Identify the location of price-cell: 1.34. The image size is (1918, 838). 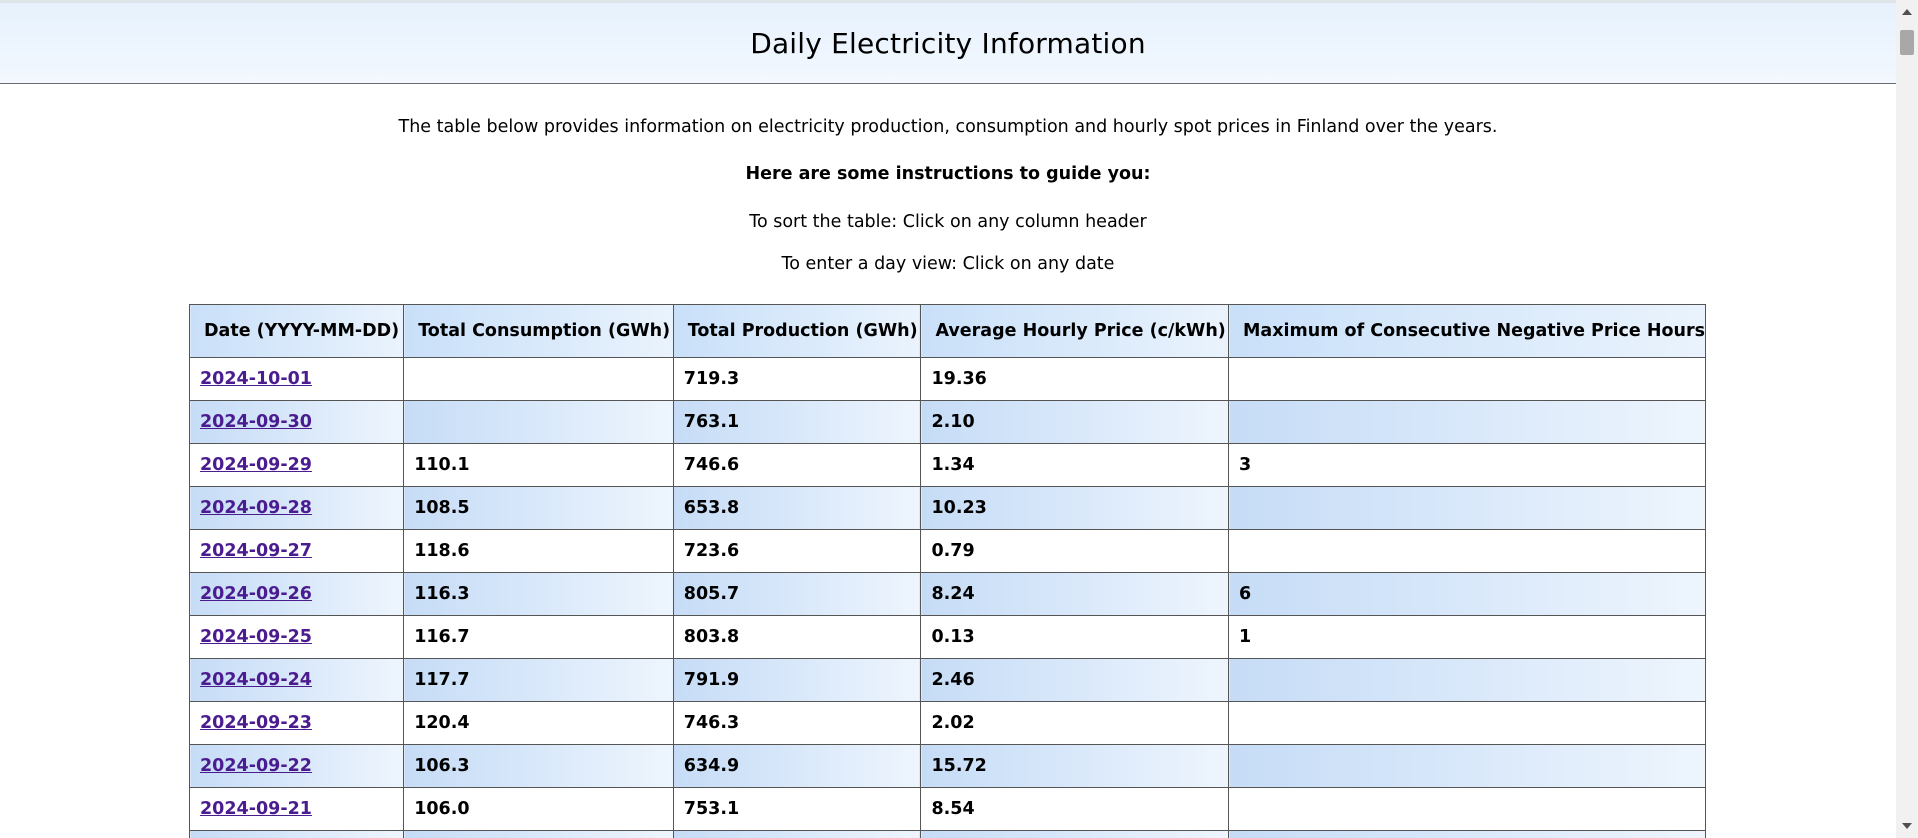
(1075, 465).